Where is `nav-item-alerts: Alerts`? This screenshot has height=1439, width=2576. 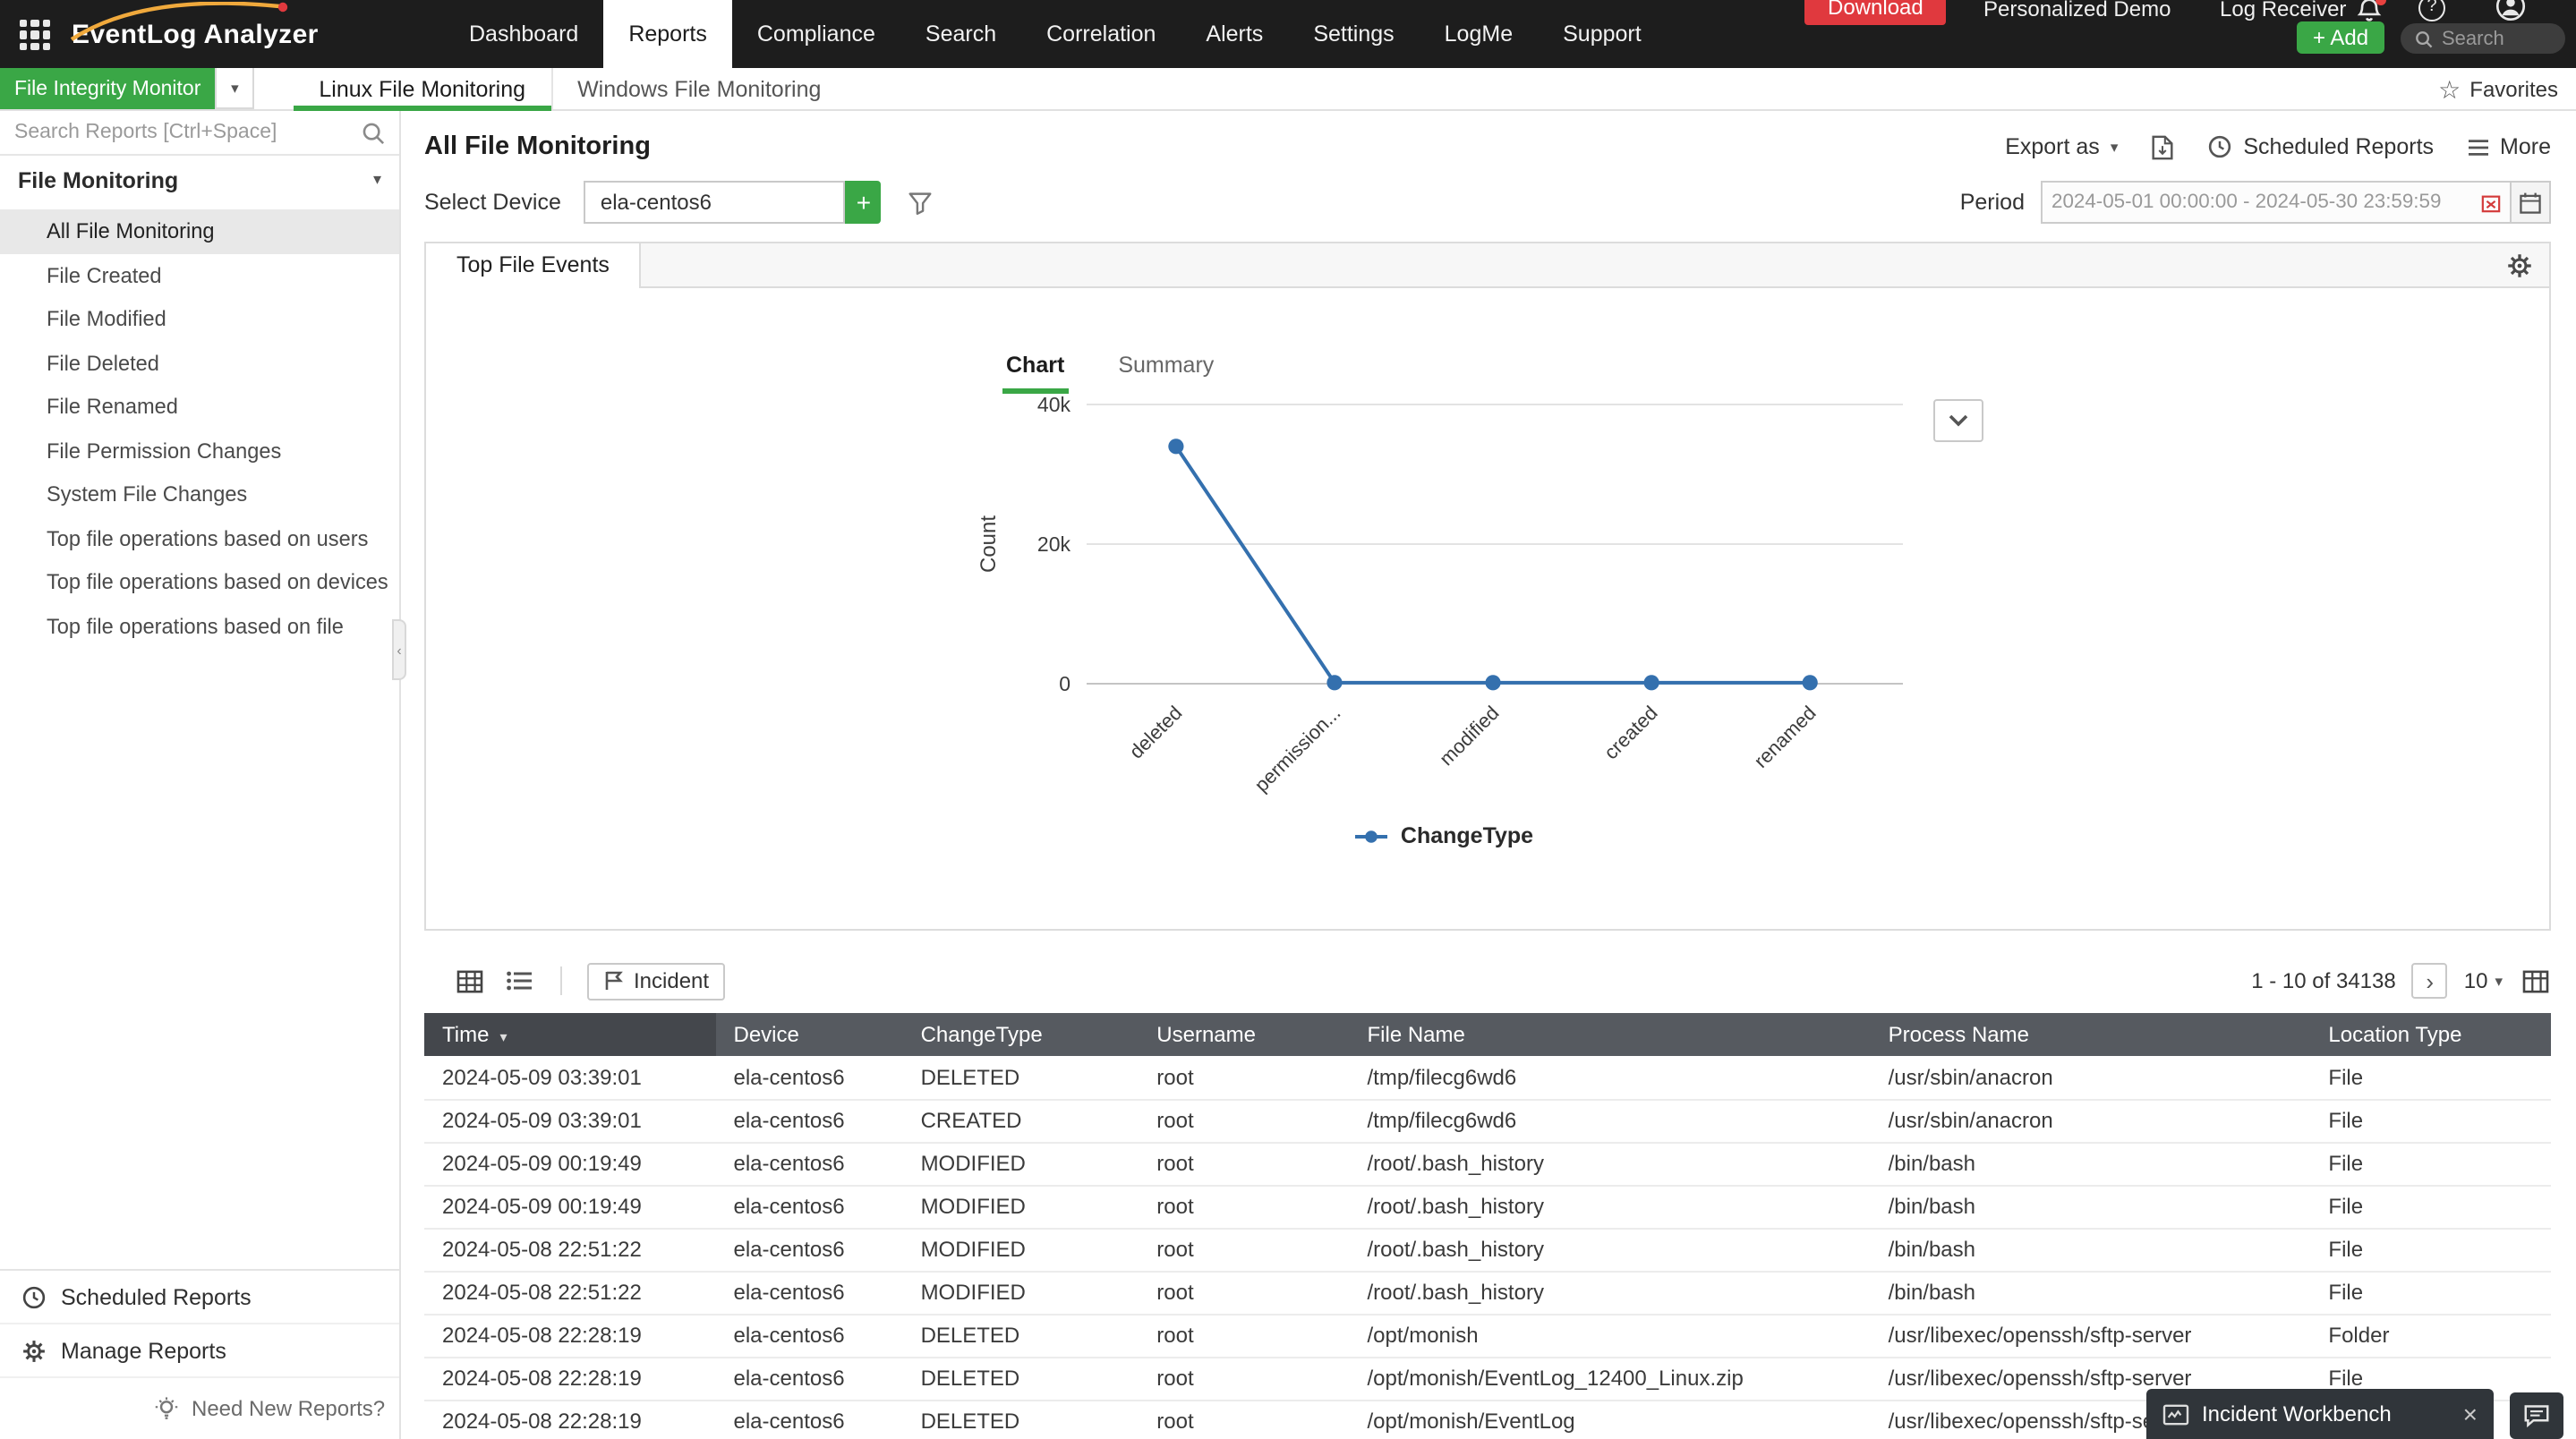
nav-item-alerts: Alerts is located at coordinates (1235, 34).